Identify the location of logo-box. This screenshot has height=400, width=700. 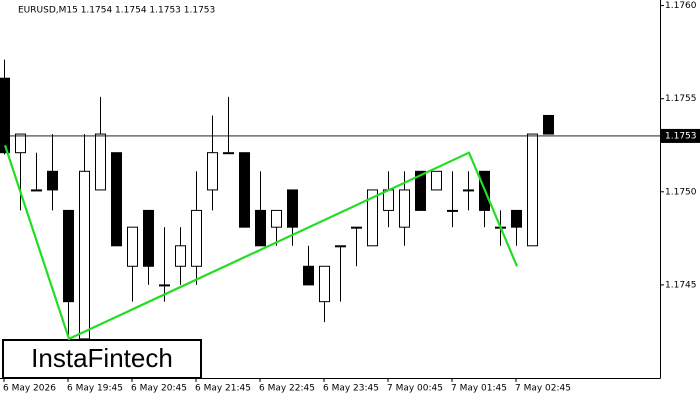
(102, 359).